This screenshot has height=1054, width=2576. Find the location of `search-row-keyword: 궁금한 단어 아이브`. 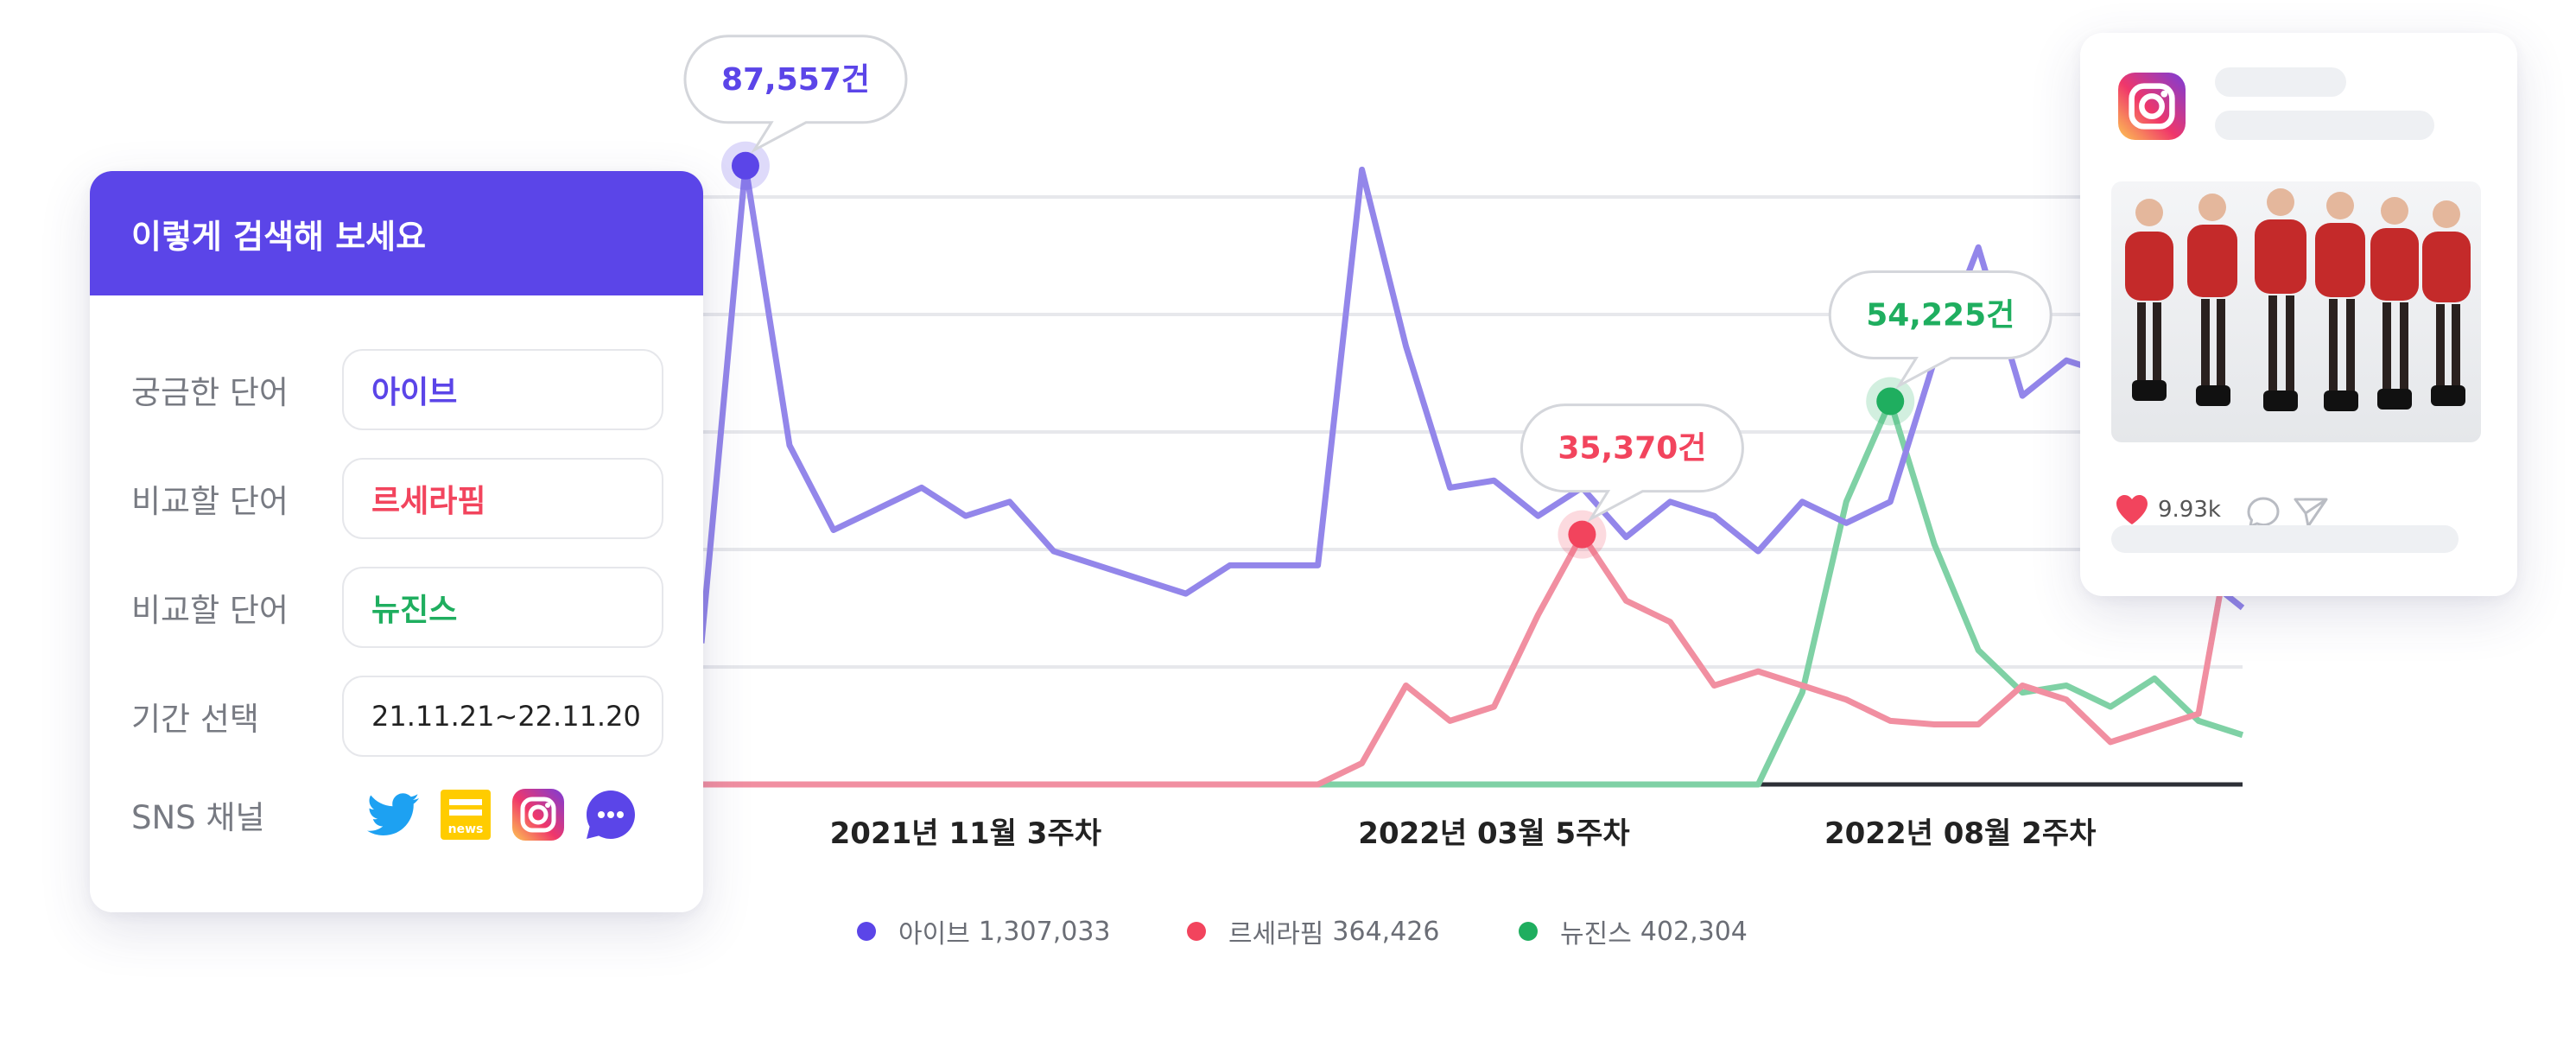

search-row-keyword: 궁금한 단어 아이브 is located at coordinates (397, 389).